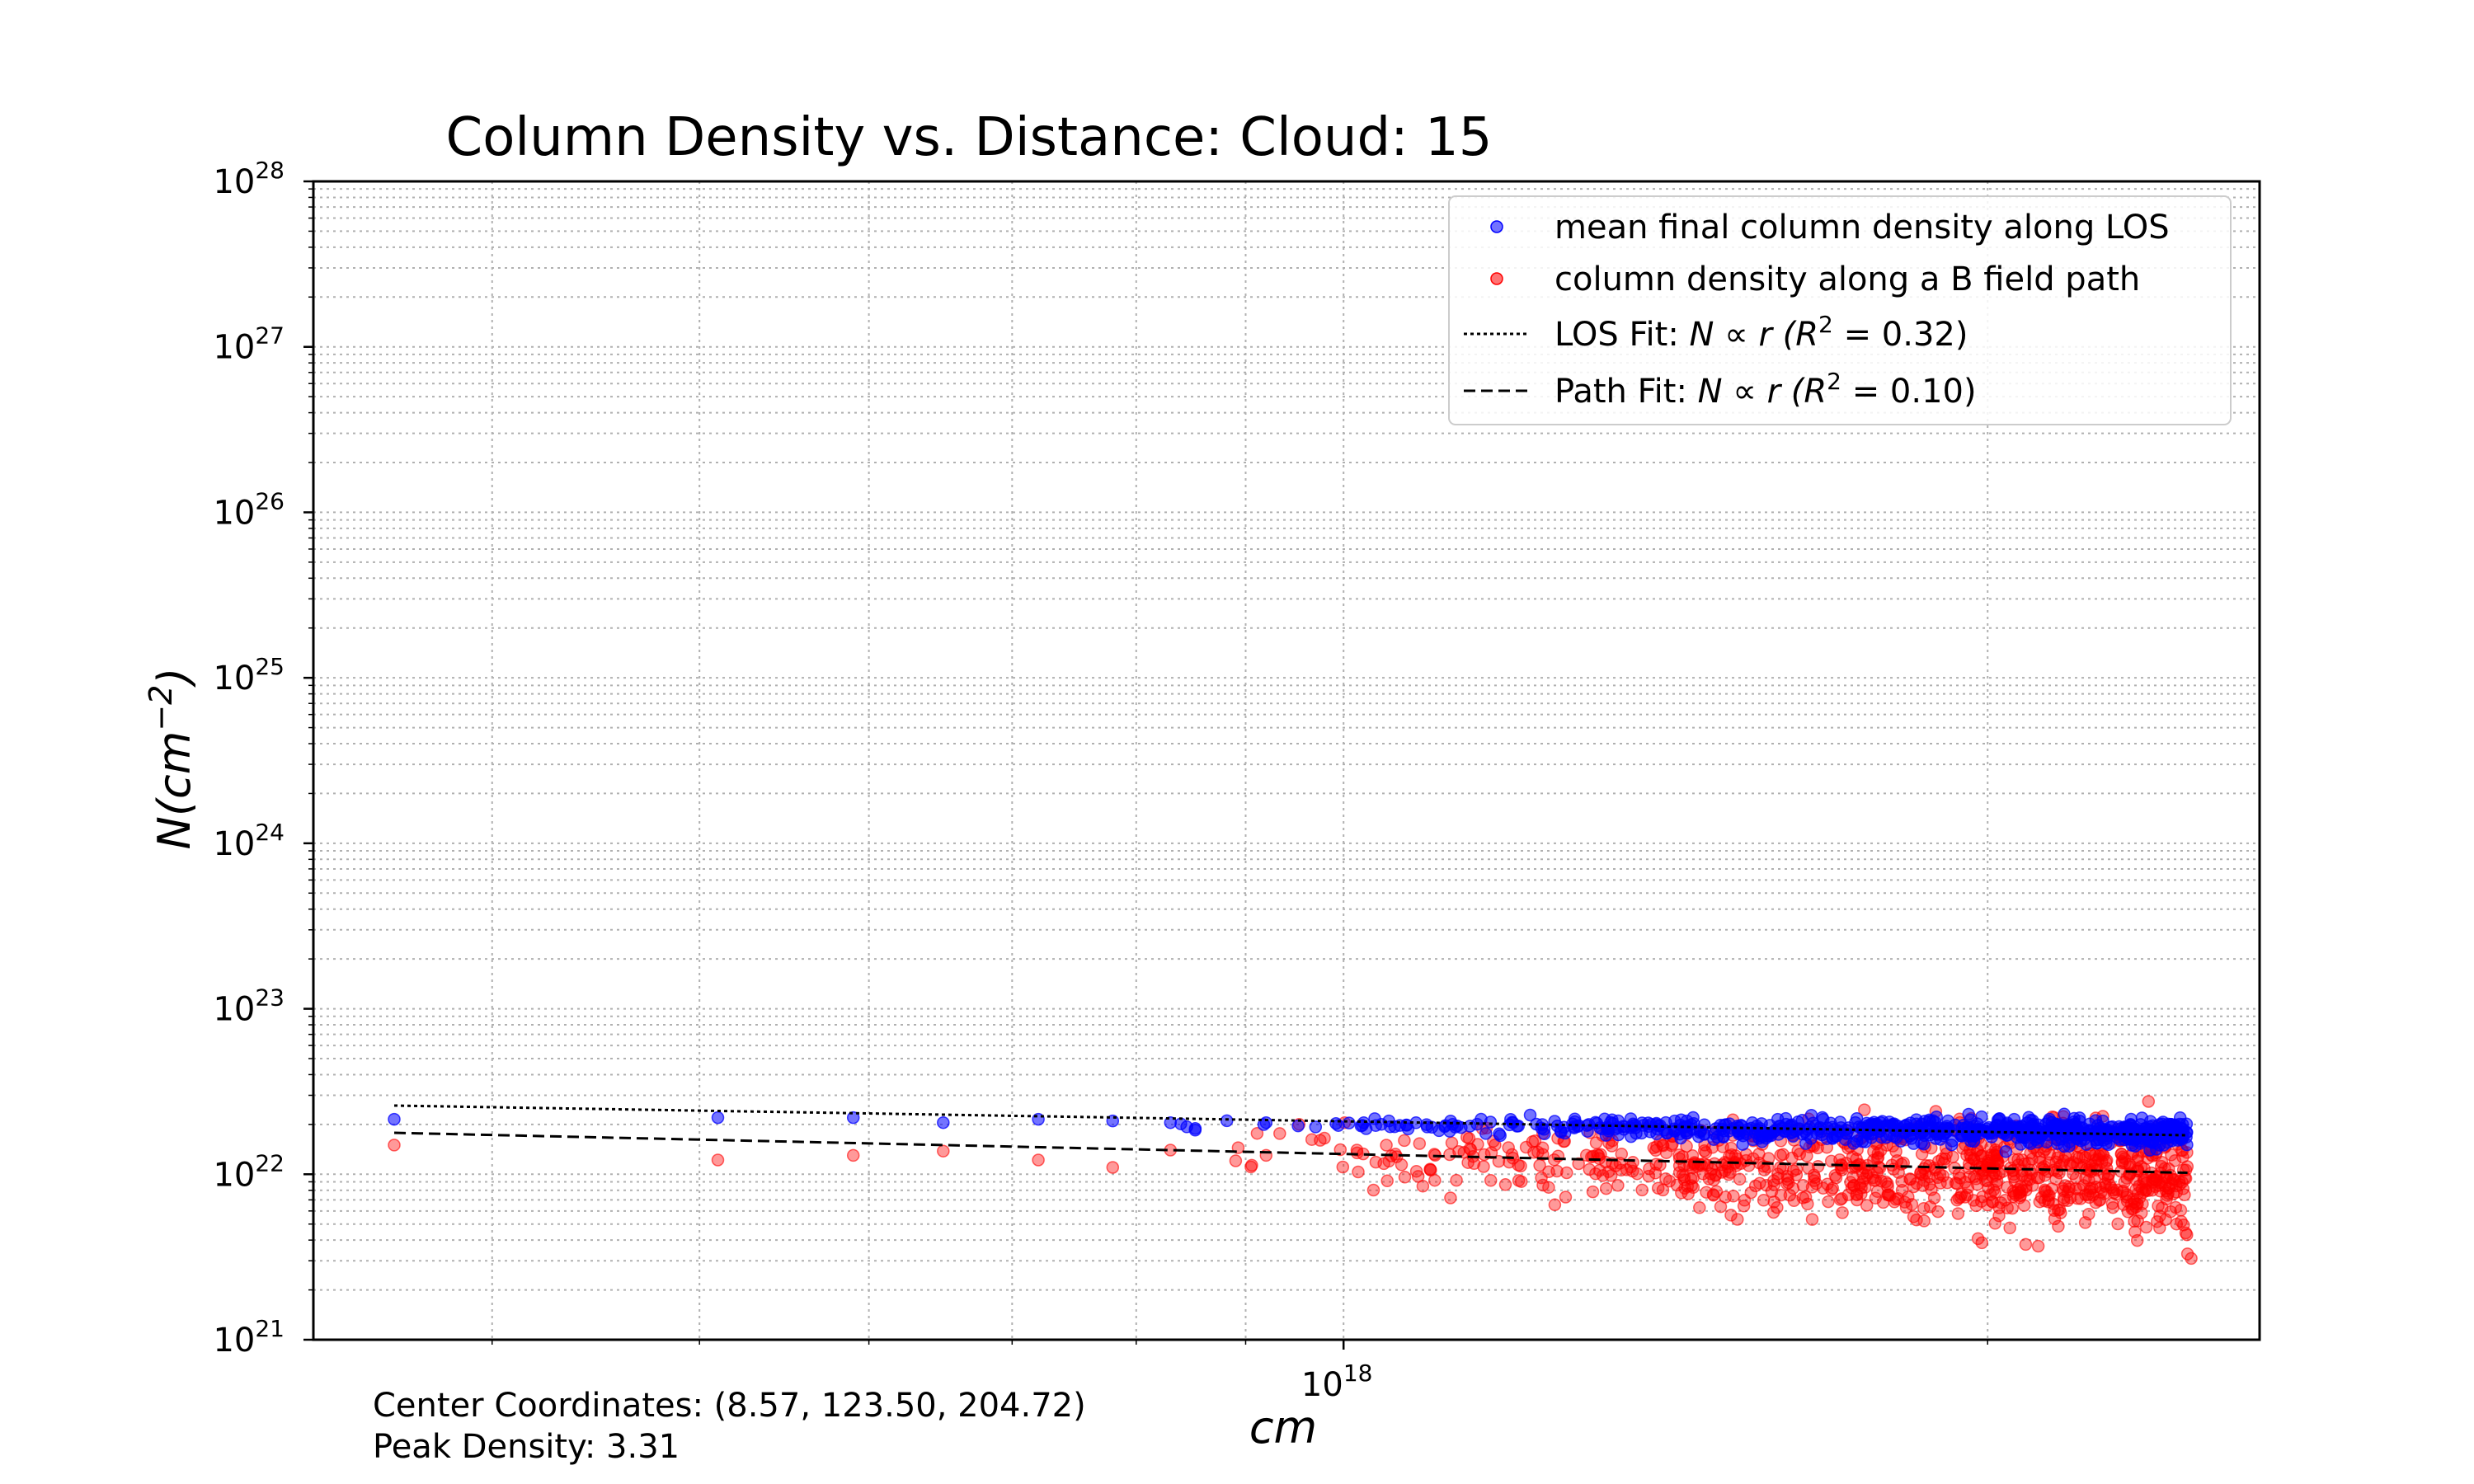  I want to click on peak-density-text: Peak Density: 3.31, so click(526, 1447).